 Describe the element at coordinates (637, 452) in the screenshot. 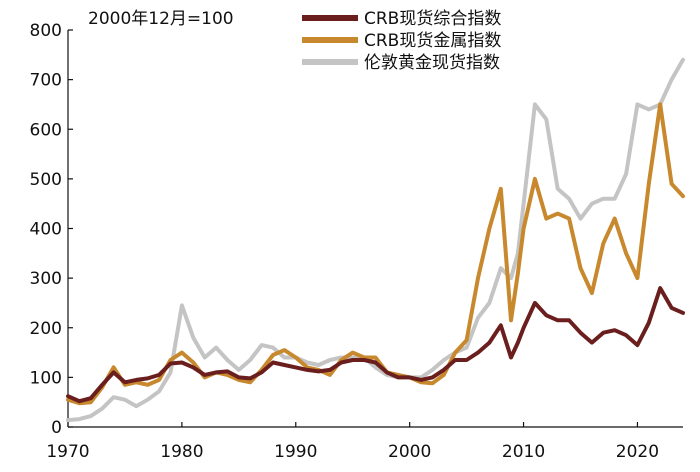

I see `x-tick-label: 2020` at that location.